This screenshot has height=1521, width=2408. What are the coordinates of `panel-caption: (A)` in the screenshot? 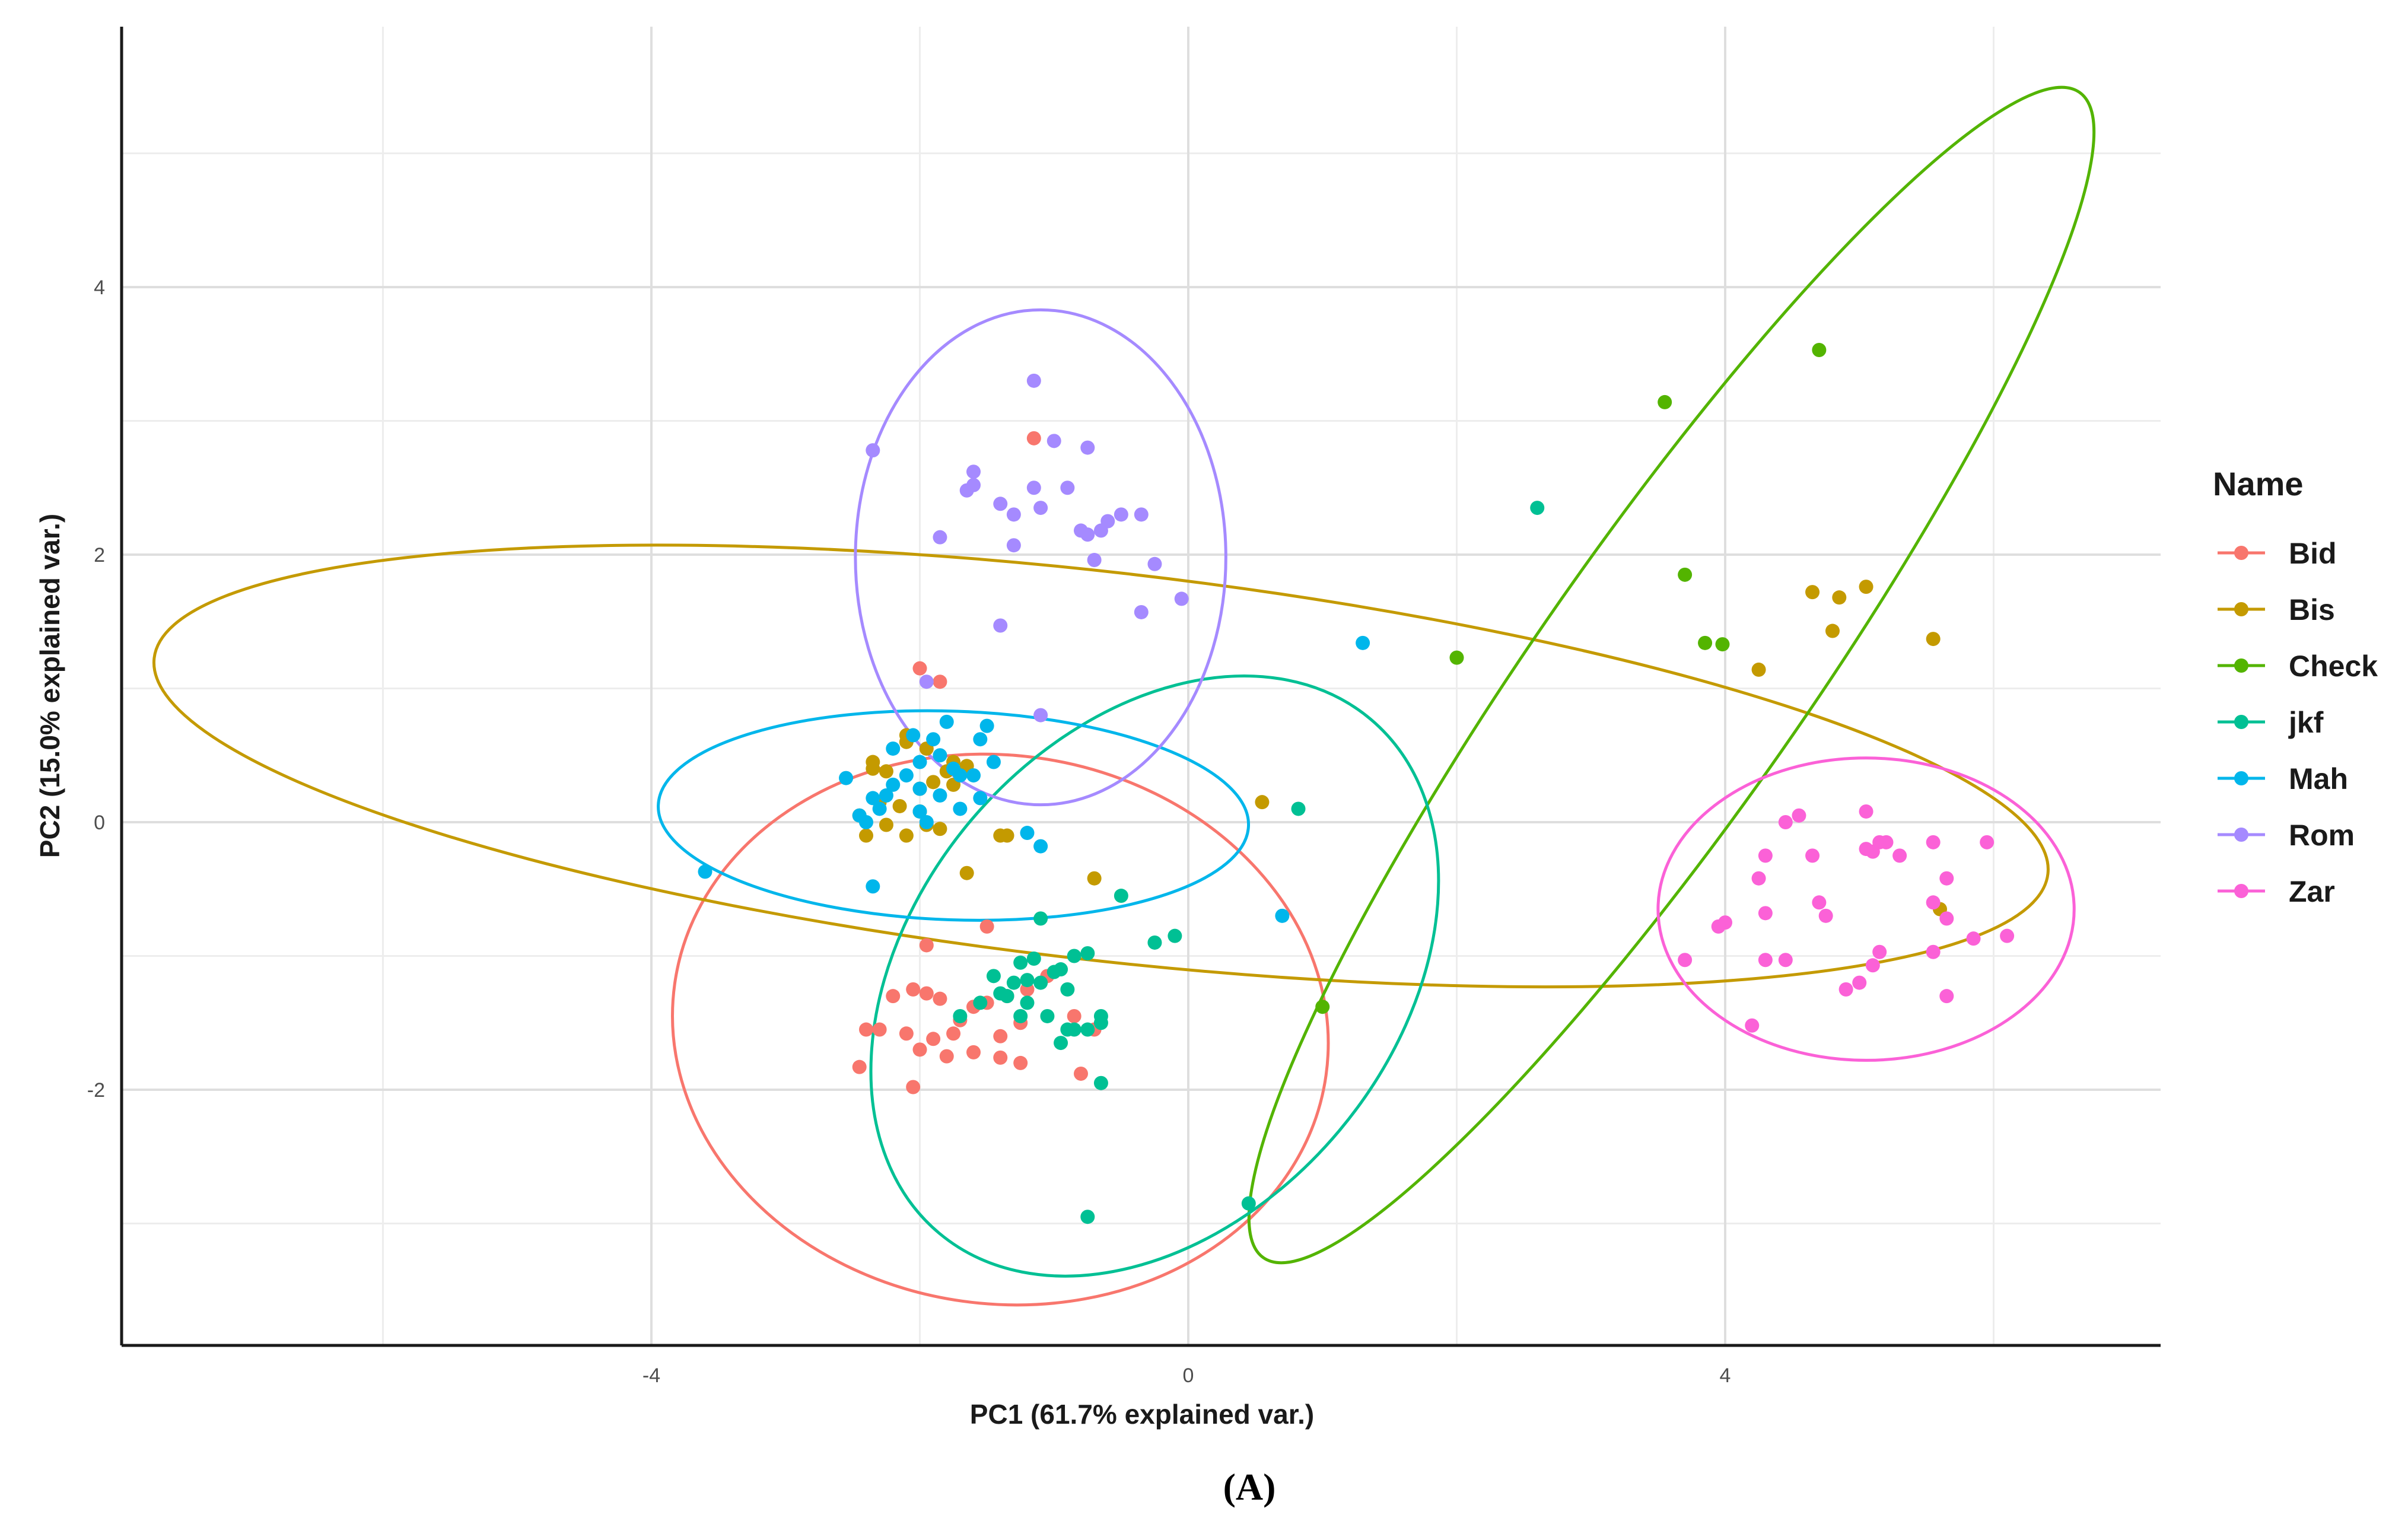 It's located at (1249, 1487).